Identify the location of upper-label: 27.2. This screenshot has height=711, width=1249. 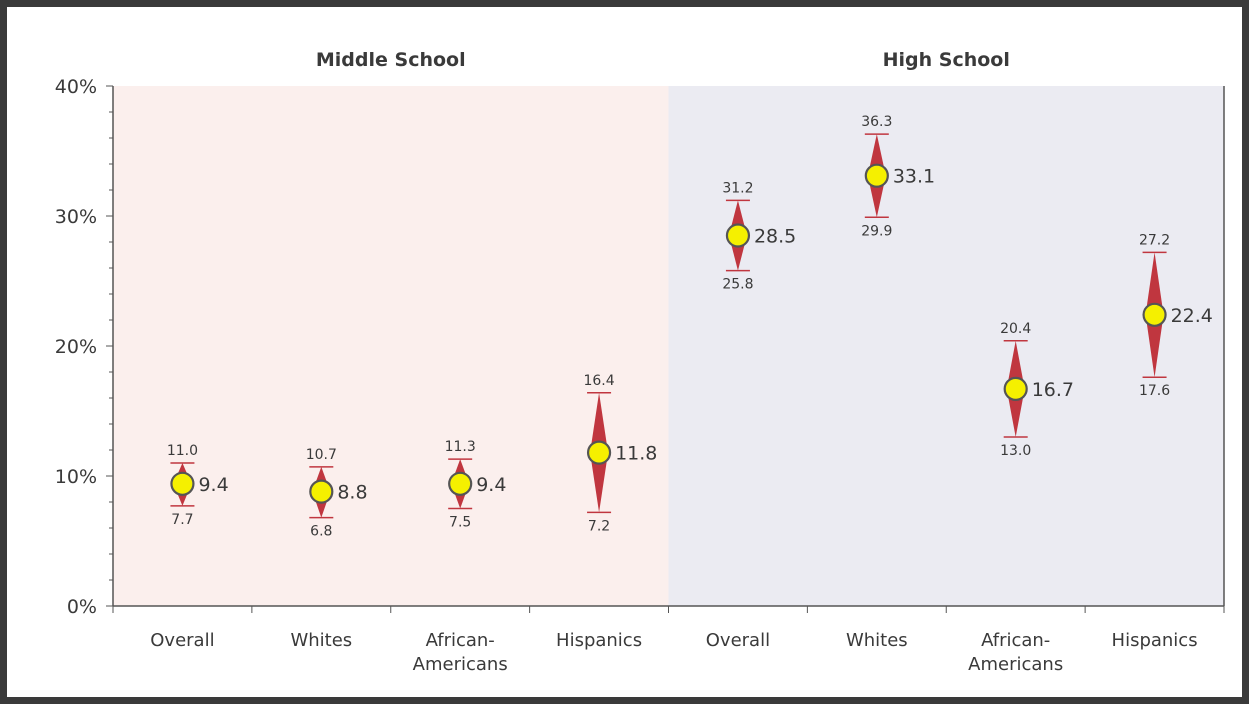
(1154, 240).